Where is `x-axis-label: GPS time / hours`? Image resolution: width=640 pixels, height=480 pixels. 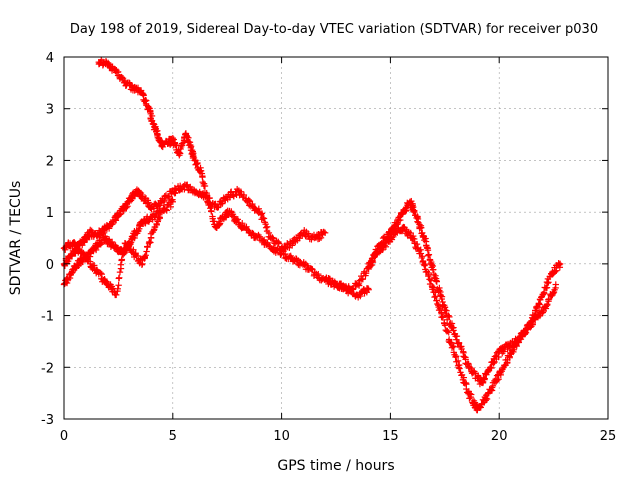 x-axis-label: GPS time / hours is located at coordinates (335, 466).